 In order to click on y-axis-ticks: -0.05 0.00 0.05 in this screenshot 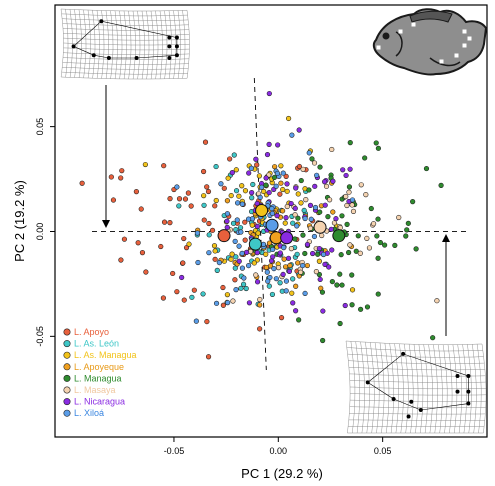, I will do `click(45, 232)`.